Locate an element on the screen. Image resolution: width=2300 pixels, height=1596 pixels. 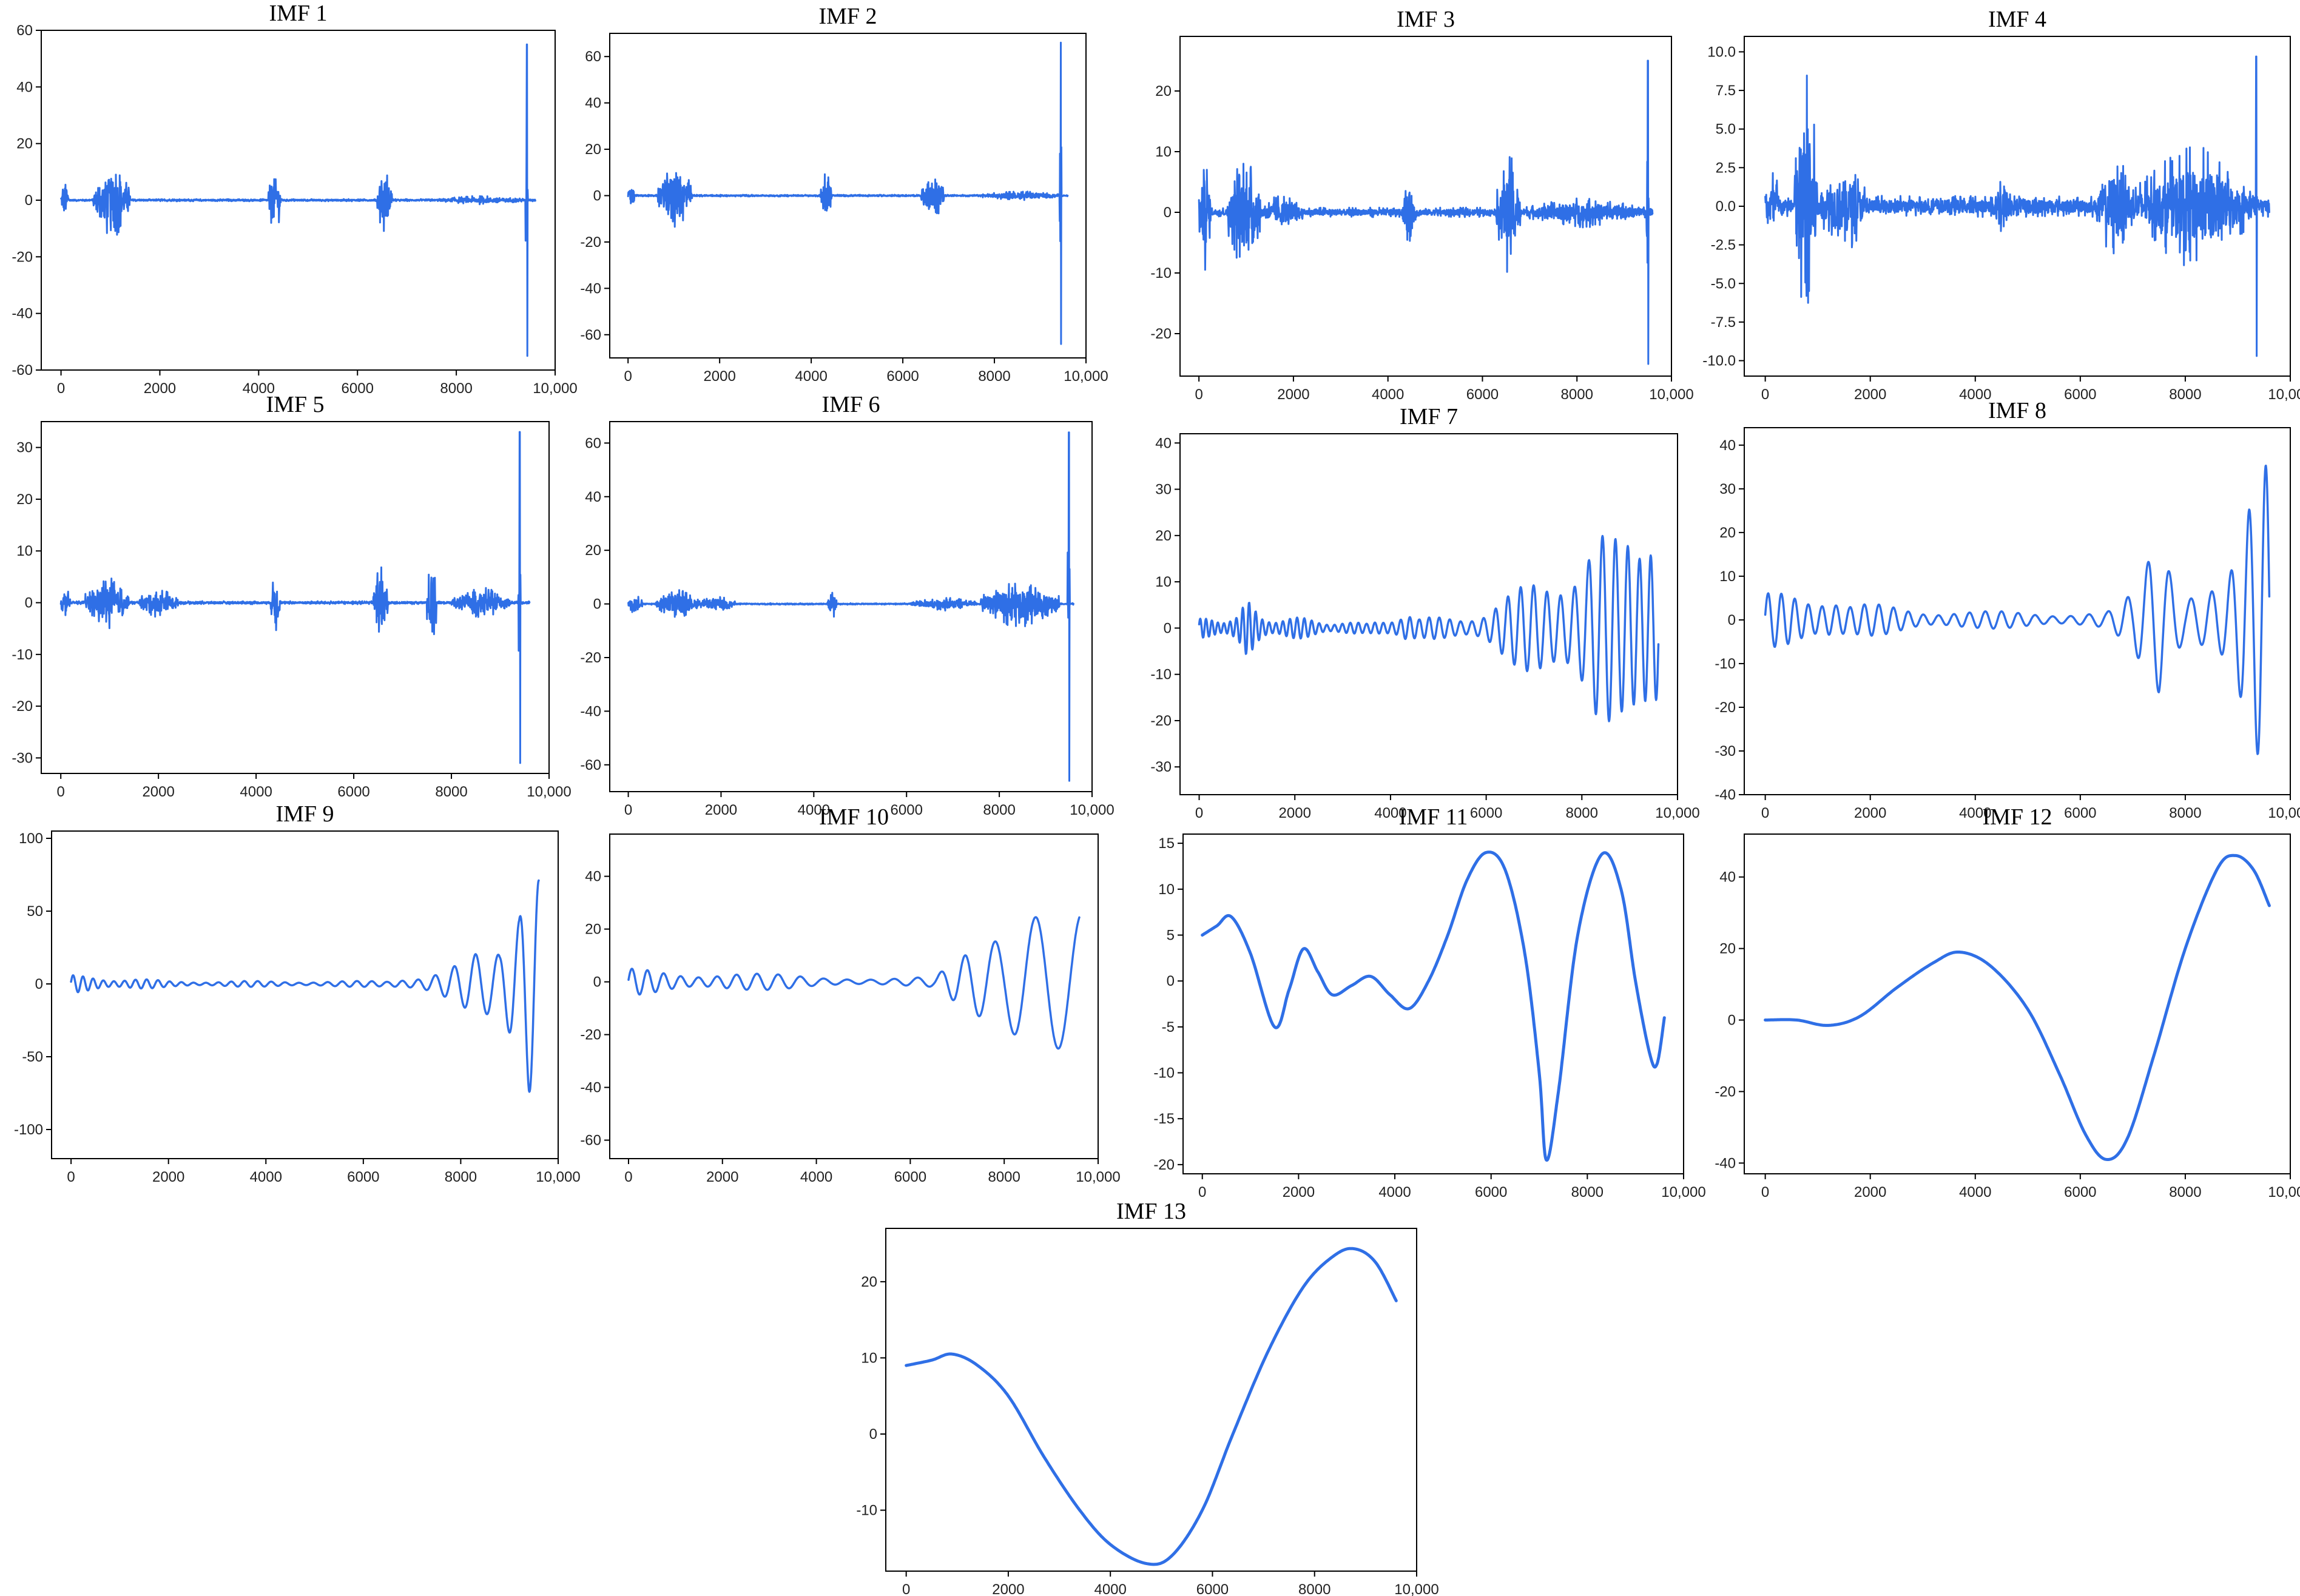
y-tick-label: -15 is located at coordinates (1164, 1119).